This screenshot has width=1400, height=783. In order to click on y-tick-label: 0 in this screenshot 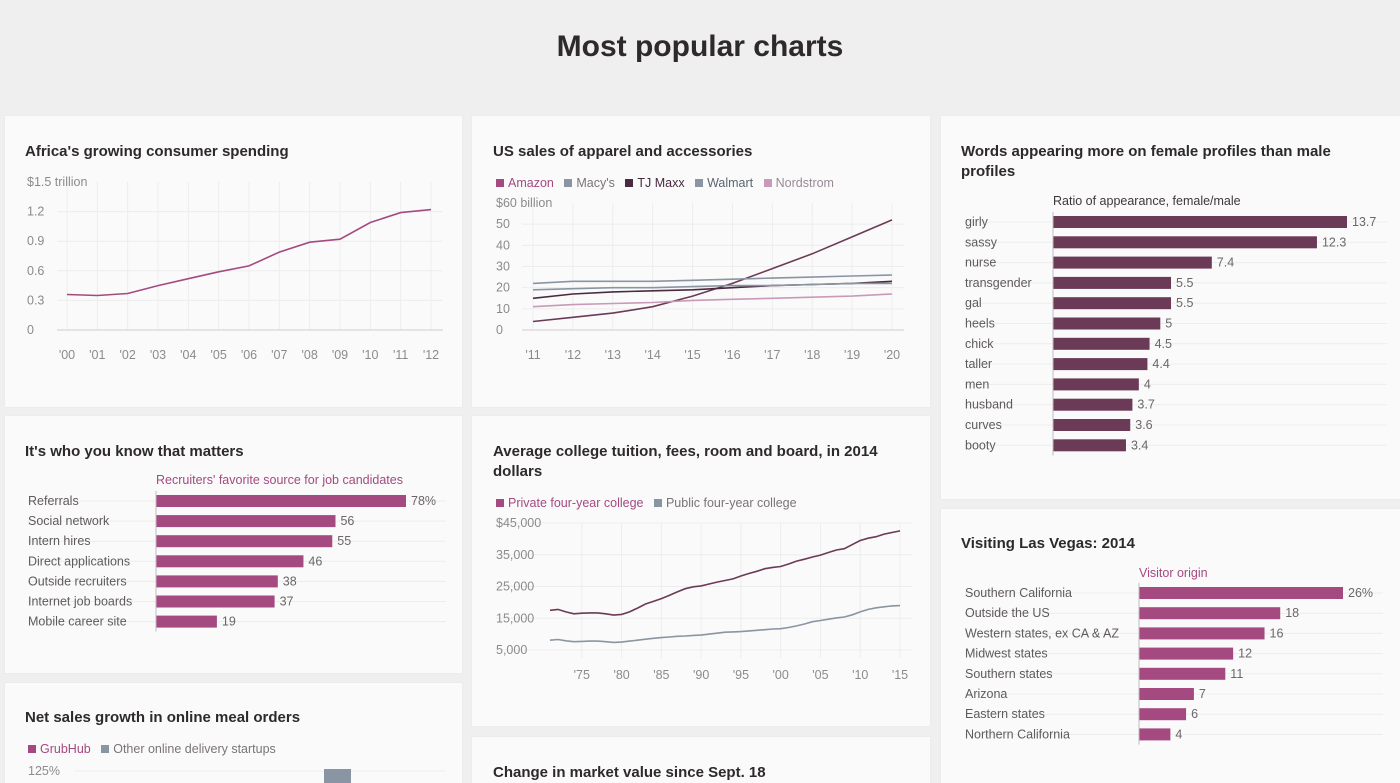, I will do `click(499, 330)`.